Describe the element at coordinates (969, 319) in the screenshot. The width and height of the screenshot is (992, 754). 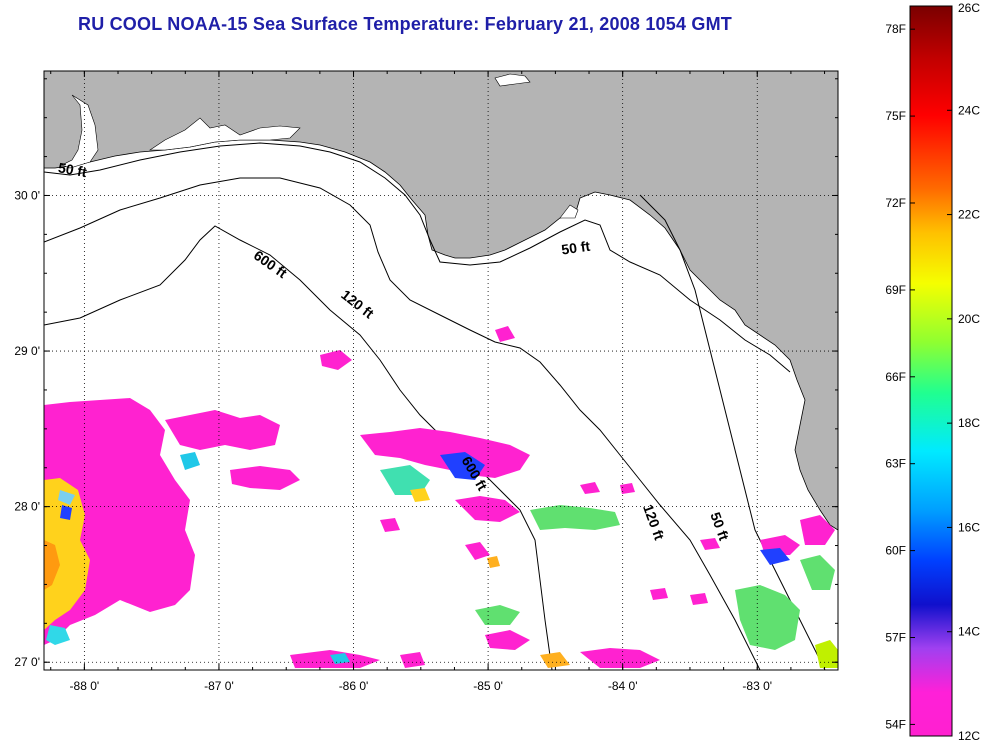
I see `colorbar-label-celsius: 20C` at that location.